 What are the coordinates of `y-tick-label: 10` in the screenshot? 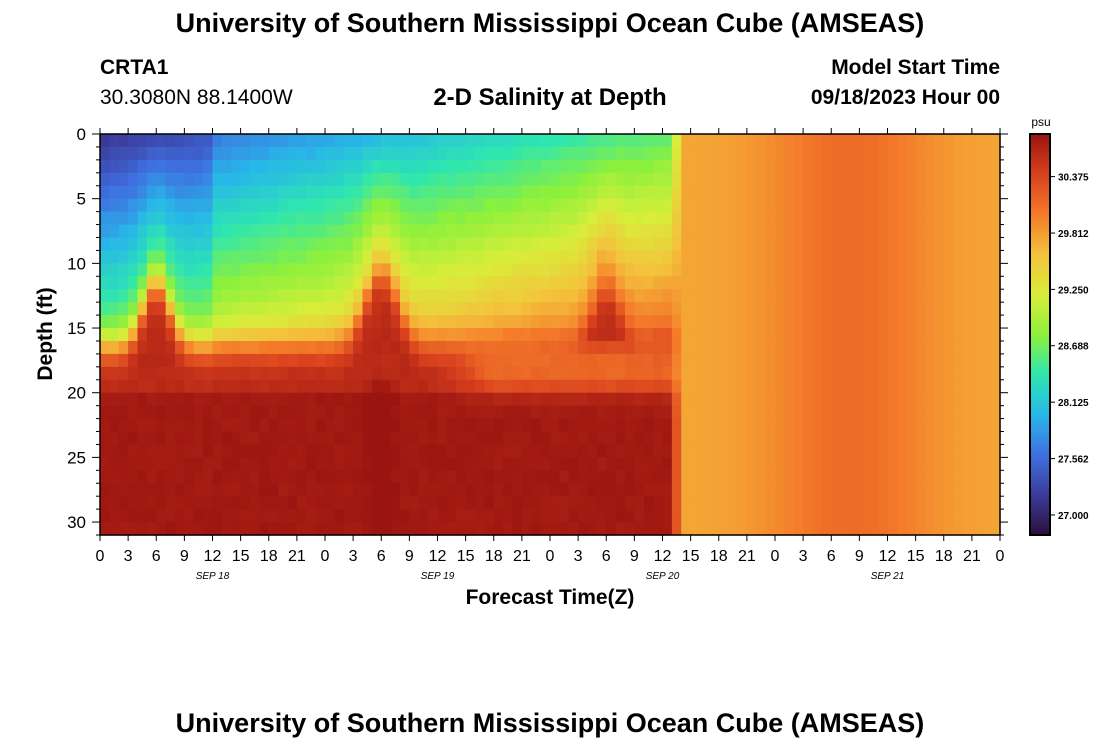 It's located at (76, 263).